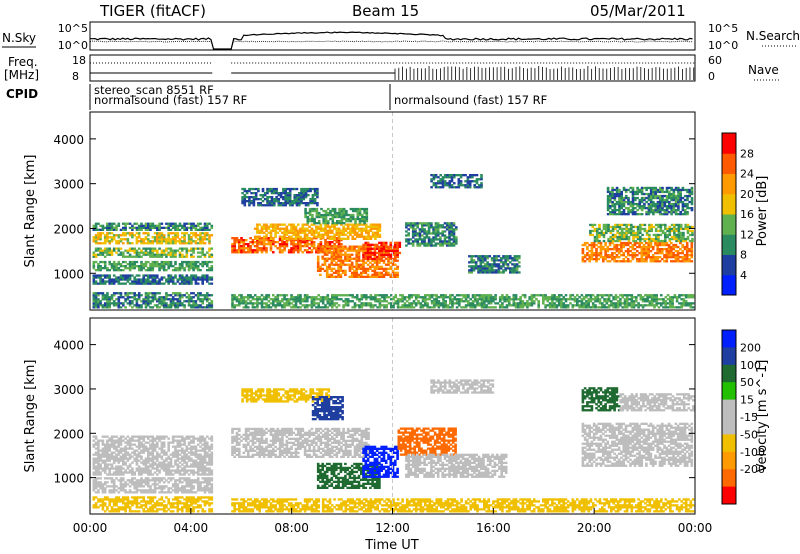 The height and width of the screenshot is (554, 800). What do you see at coordinates (391, 45) in the screenshot?
I see `noise-search-trace` at bounding box center [391, 45].